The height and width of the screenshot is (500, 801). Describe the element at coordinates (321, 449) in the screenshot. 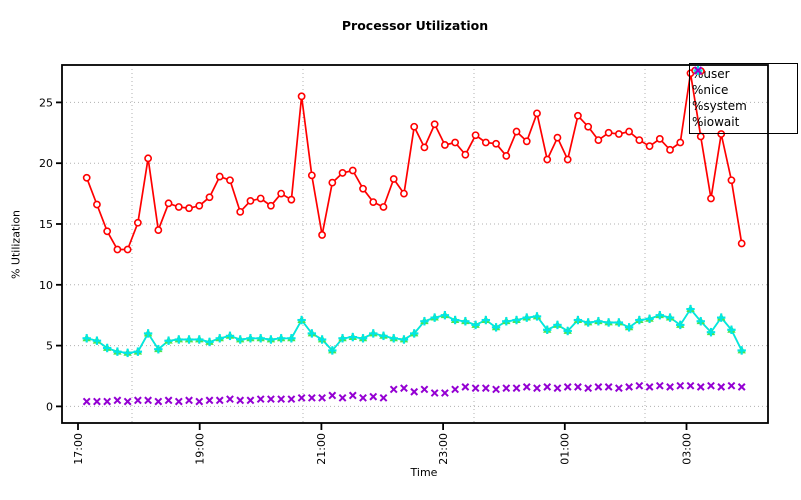

I see `svg-text: 21:00` at that location.